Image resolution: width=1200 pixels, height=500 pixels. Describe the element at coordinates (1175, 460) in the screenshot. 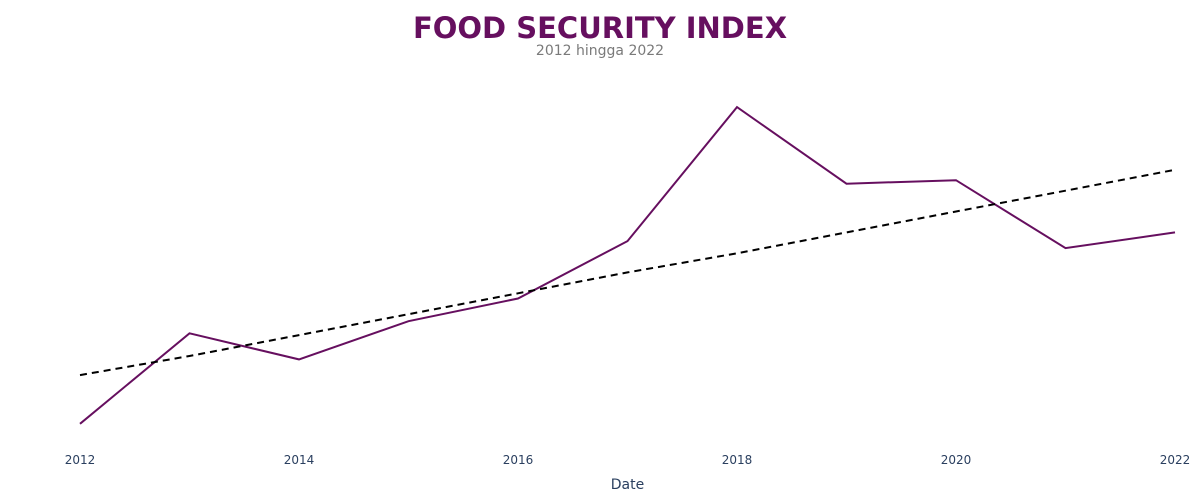

I see `x-tick-label: 2022` at that location.